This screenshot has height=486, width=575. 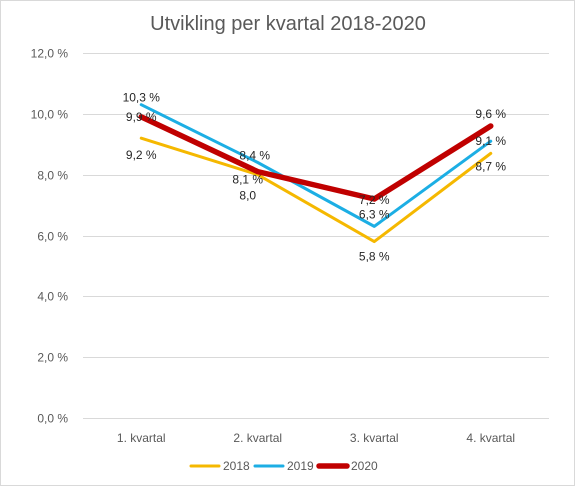 What do you see at coordinates (142, 98) in the screenshot?
I see `data-label-2019: 10,3 %` at bounding box center [142, 98].